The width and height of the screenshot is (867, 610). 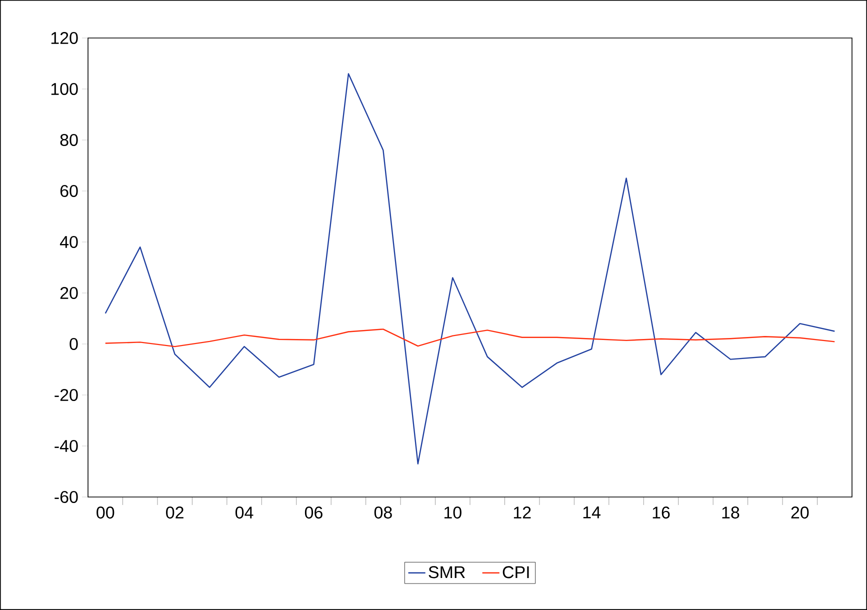 What do you see at coordinates (453, 512) in the screenshot?
I see `x-tick-label: 10` at bounding box center [453, 512].